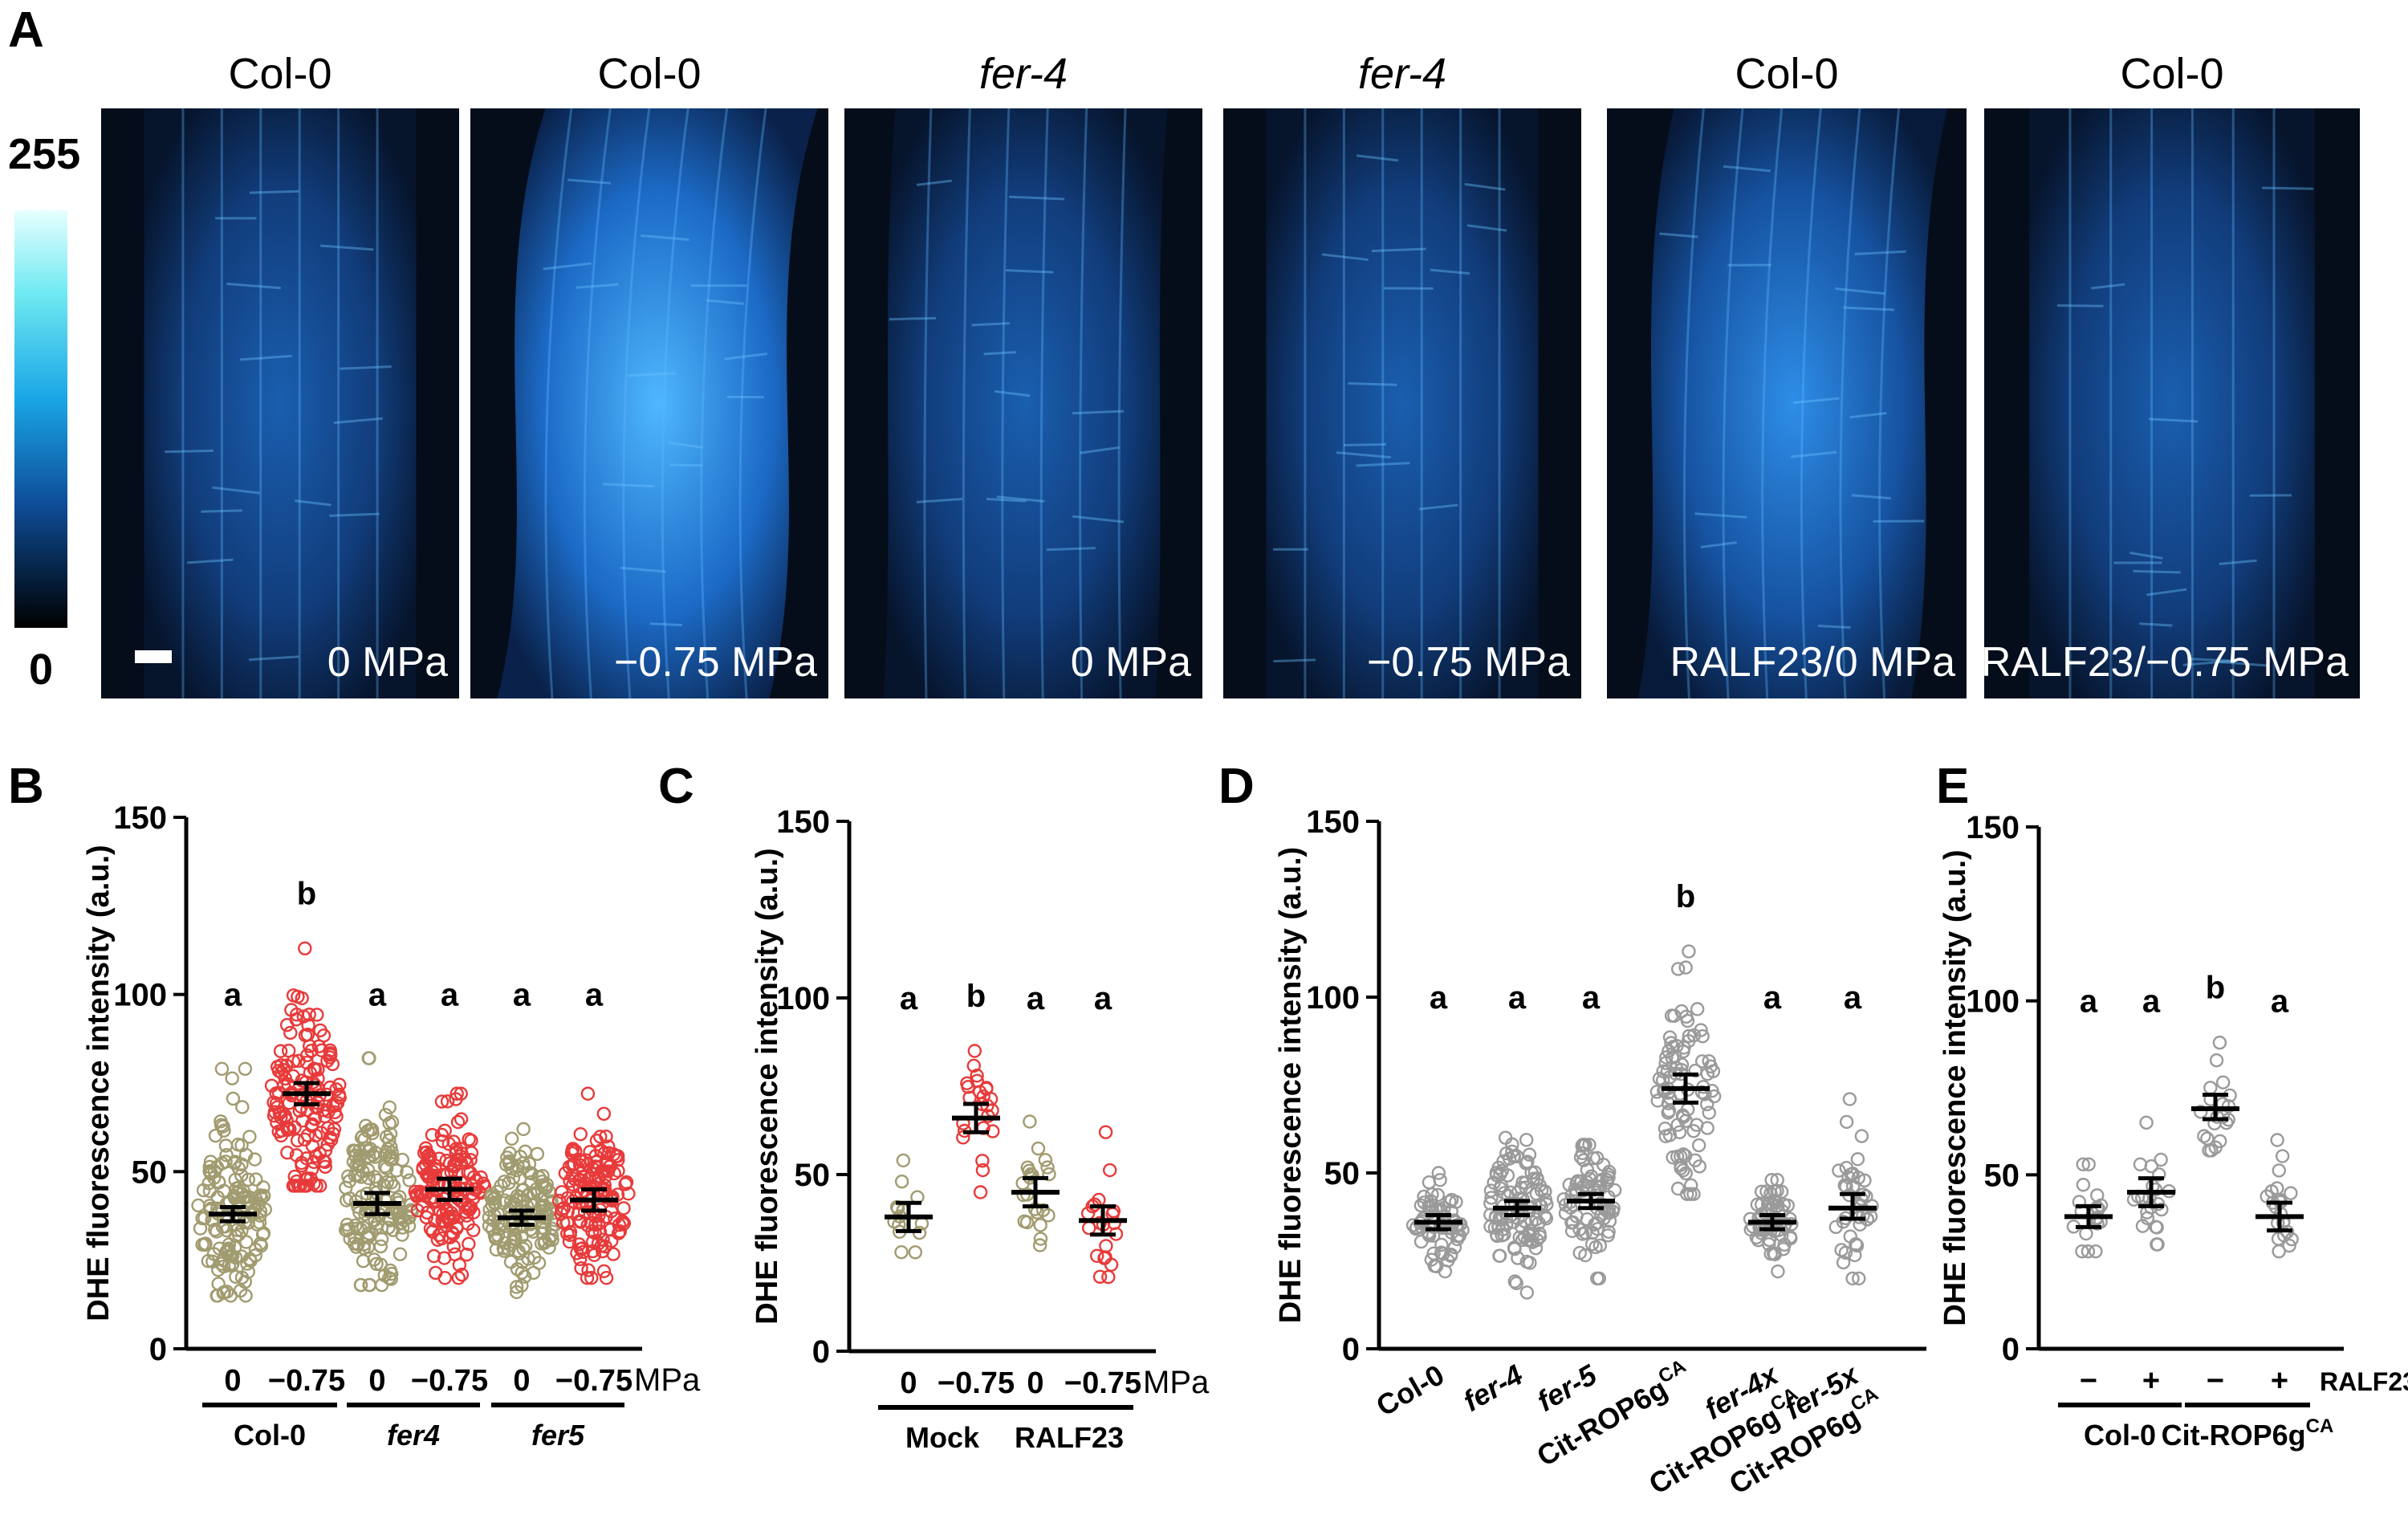 The width and height of the screenshot is (2408, 1523). I want to click on micrograph-4: fer-4 −0.75 MPa, so click(1402, 374).